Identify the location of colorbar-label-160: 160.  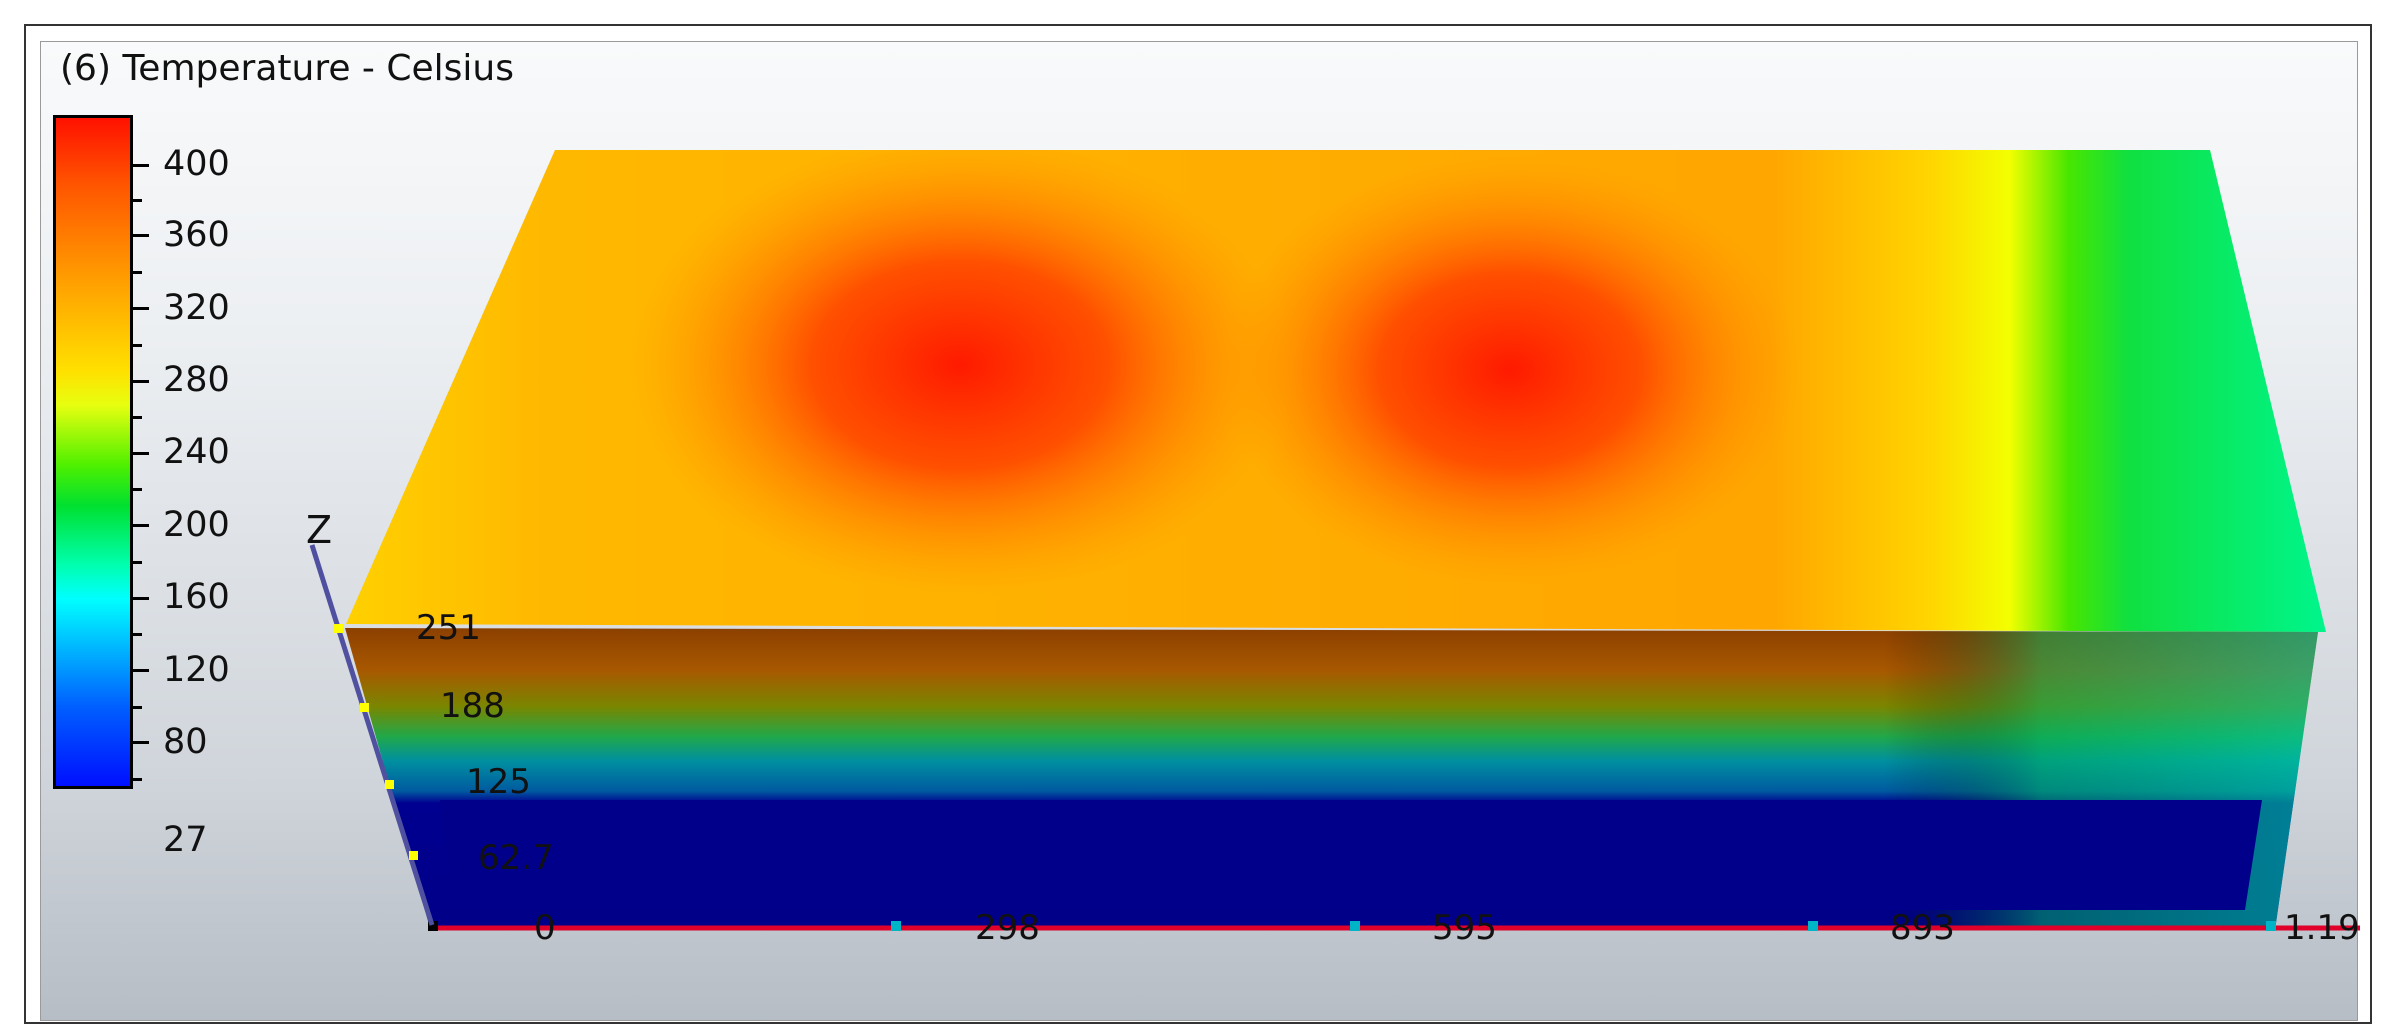
(196, 597).